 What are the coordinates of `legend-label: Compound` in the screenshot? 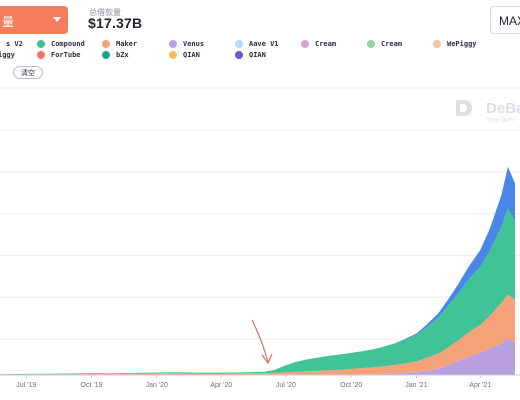 It's located at (68, 44).